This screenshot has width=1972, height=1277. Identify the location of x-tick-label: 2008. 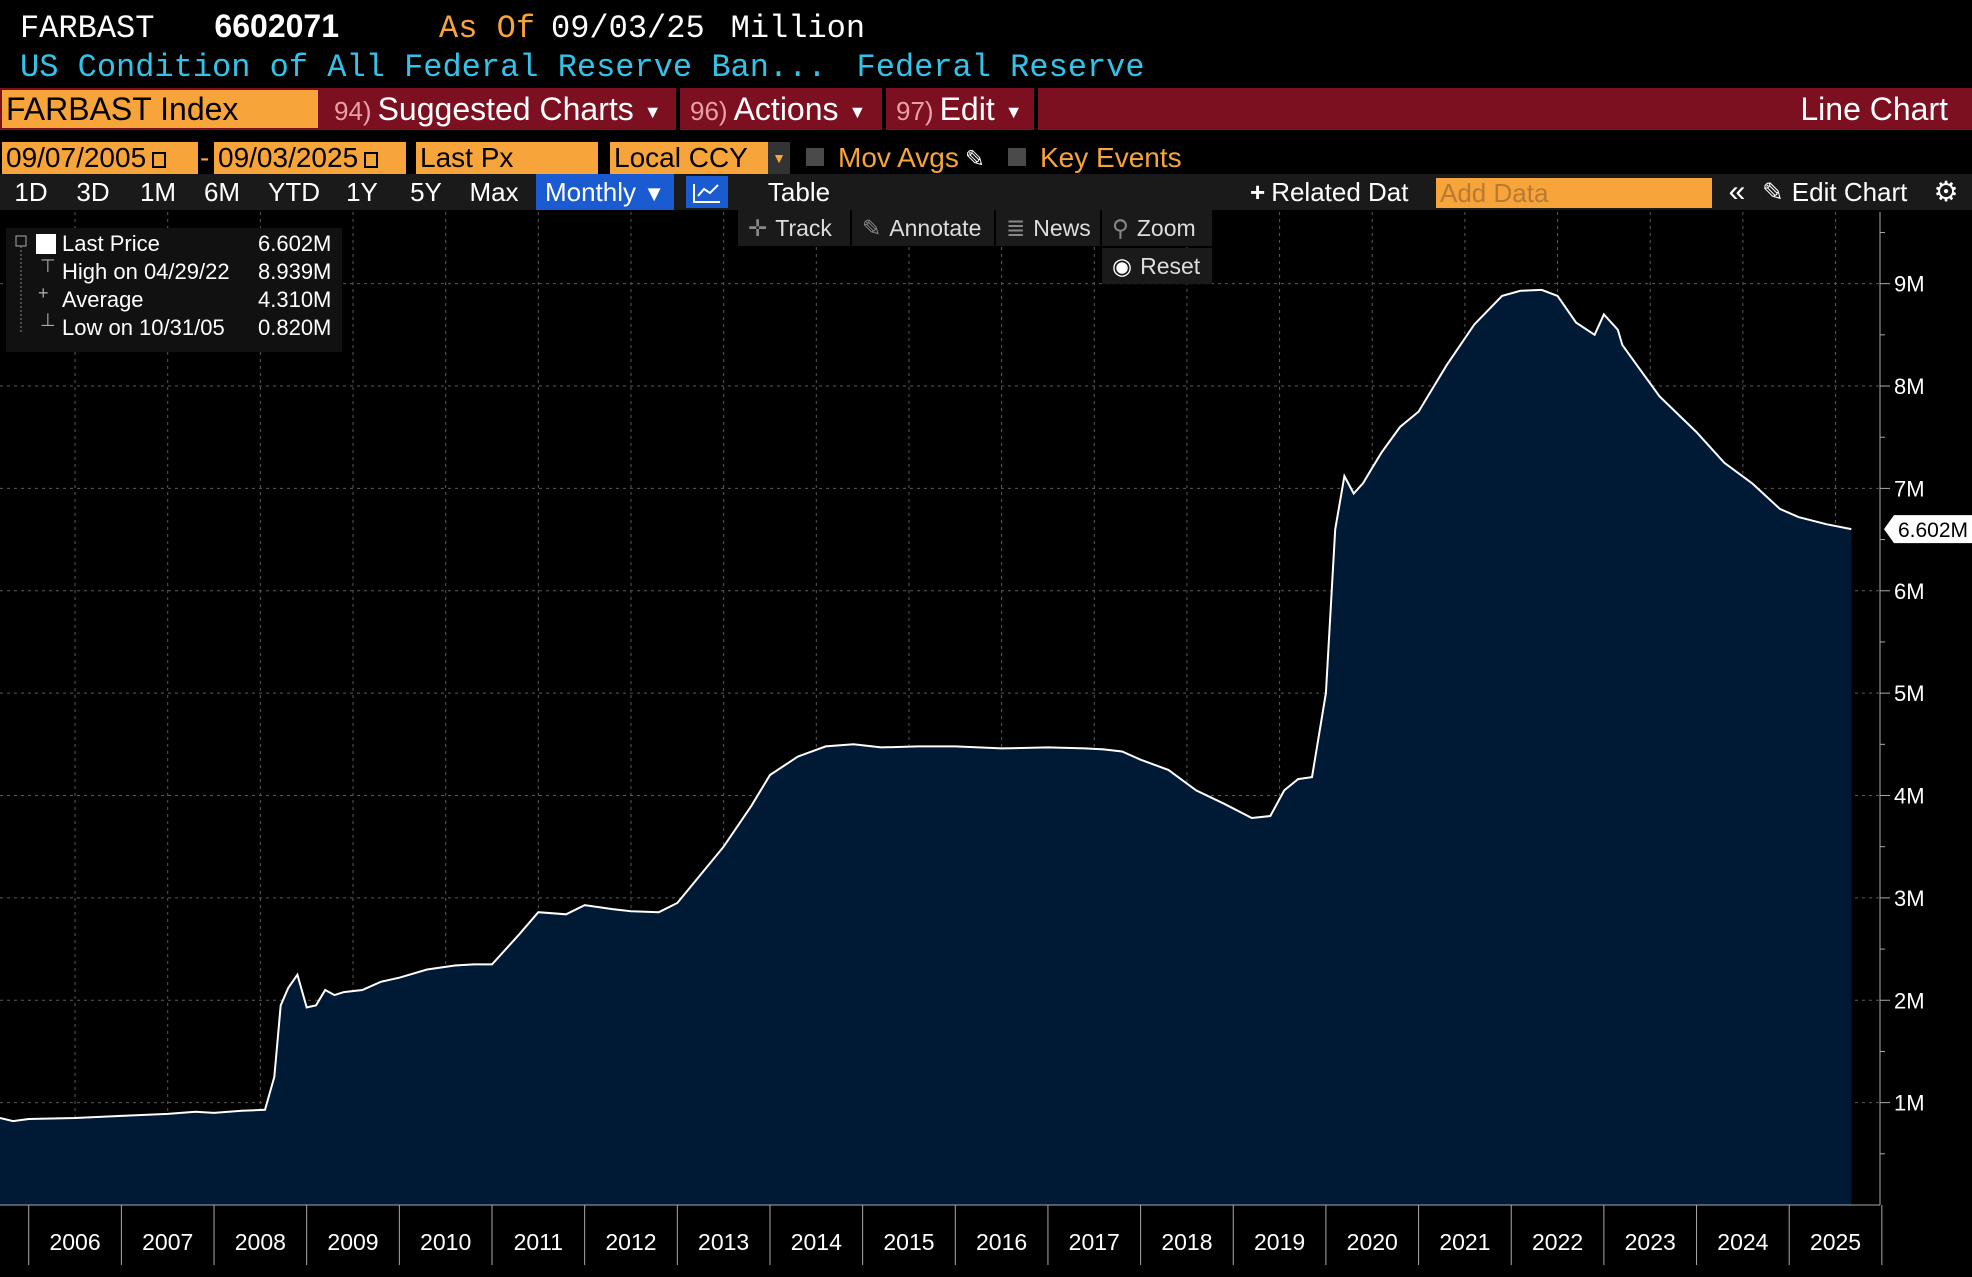
(260, 1242).